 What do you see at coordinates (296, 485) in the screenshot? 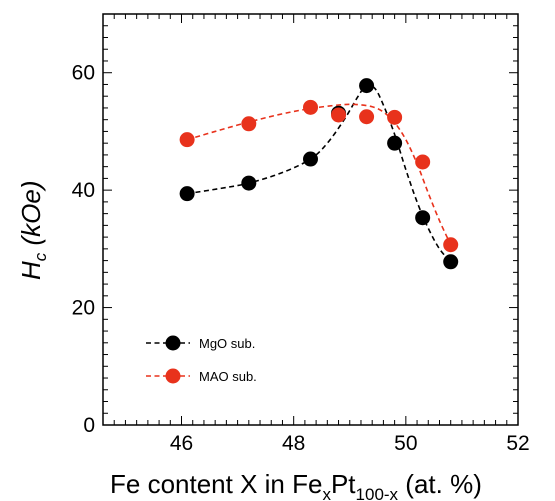
I see `x-axis-title: Fe content X in FexPt100-x (at. %)` at bounding box center [296, 485].